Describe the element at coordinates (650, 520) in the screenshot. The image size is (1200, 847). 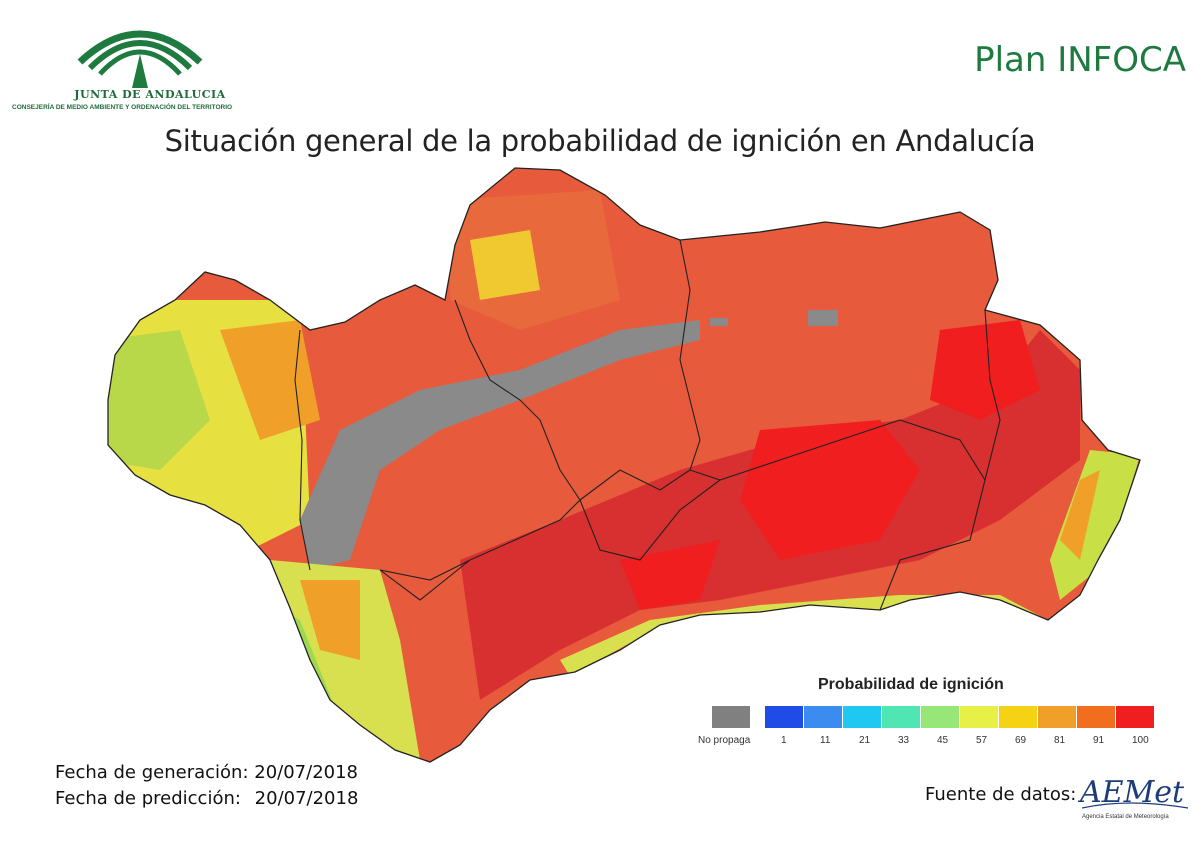
I see `border-malaga-granada` at that location.